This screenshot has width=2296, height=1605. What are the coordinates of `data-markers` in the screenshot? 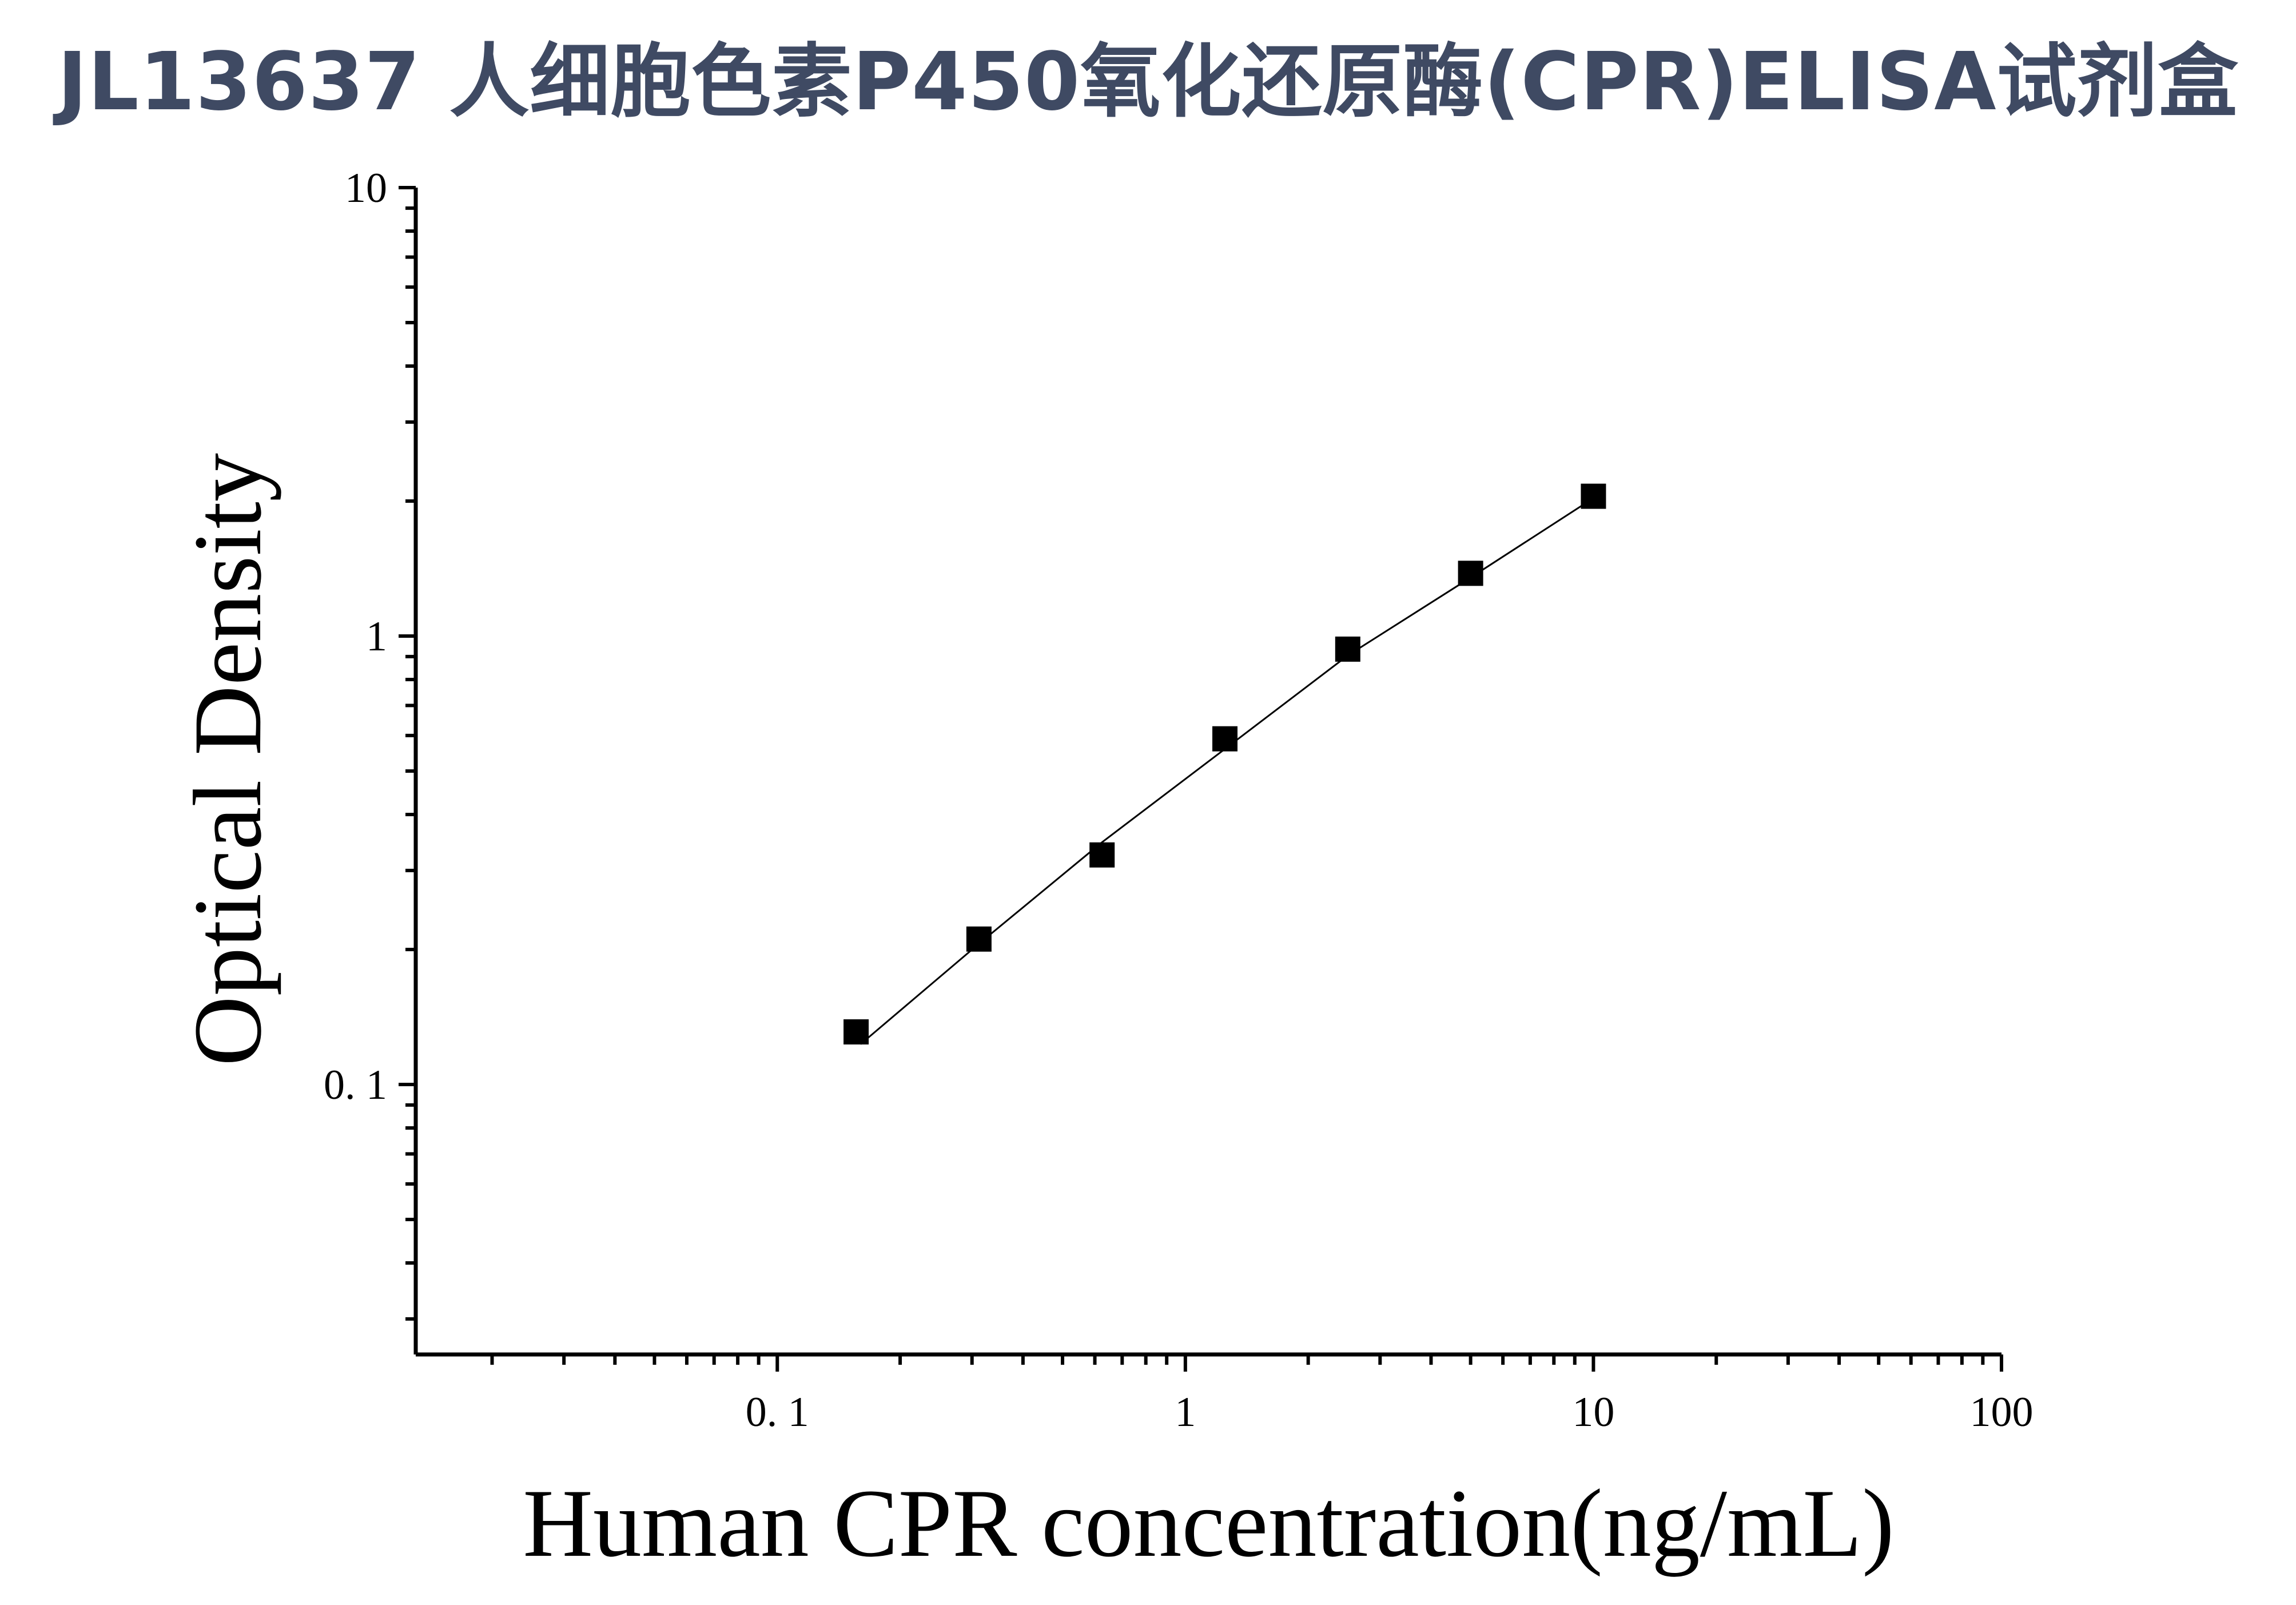 It's located at (1224, 764).